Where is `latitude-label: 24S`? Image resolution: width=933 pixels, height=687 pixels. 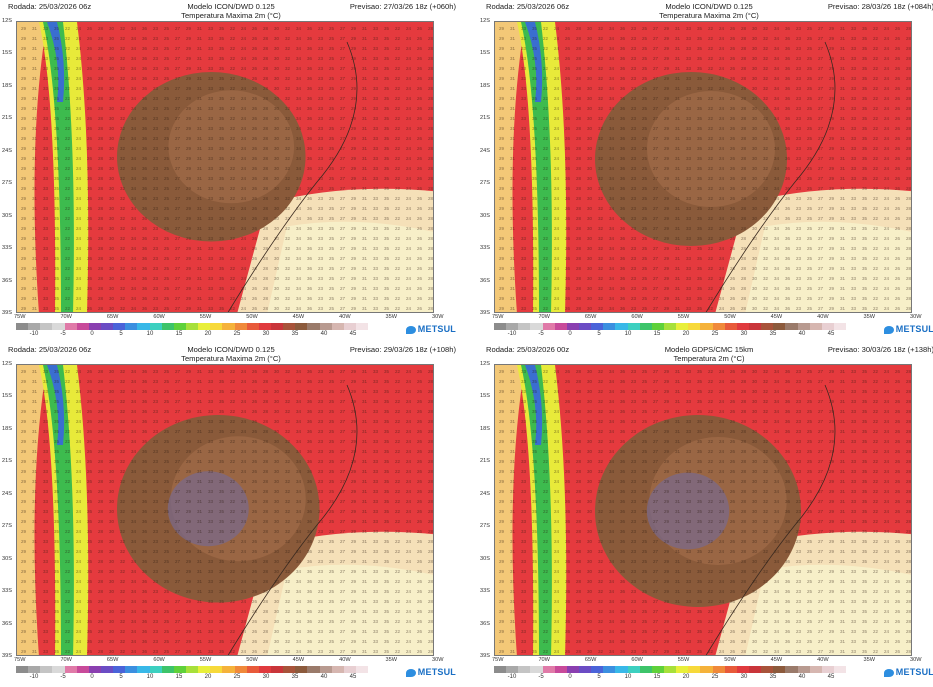
latitude-label: 24S is located at coordinates (485, 150).